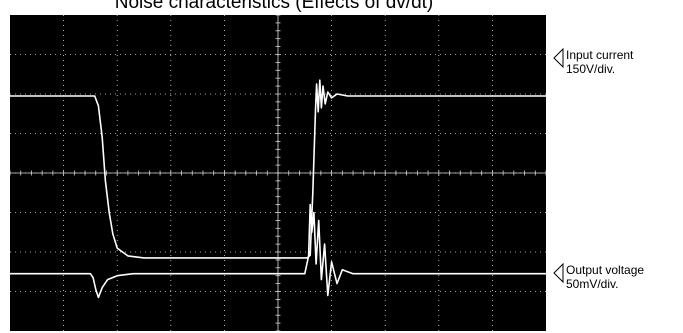  Describe the element at coordinates (600, 55) in the screenshot. I see `series-name: Input current` at that location.